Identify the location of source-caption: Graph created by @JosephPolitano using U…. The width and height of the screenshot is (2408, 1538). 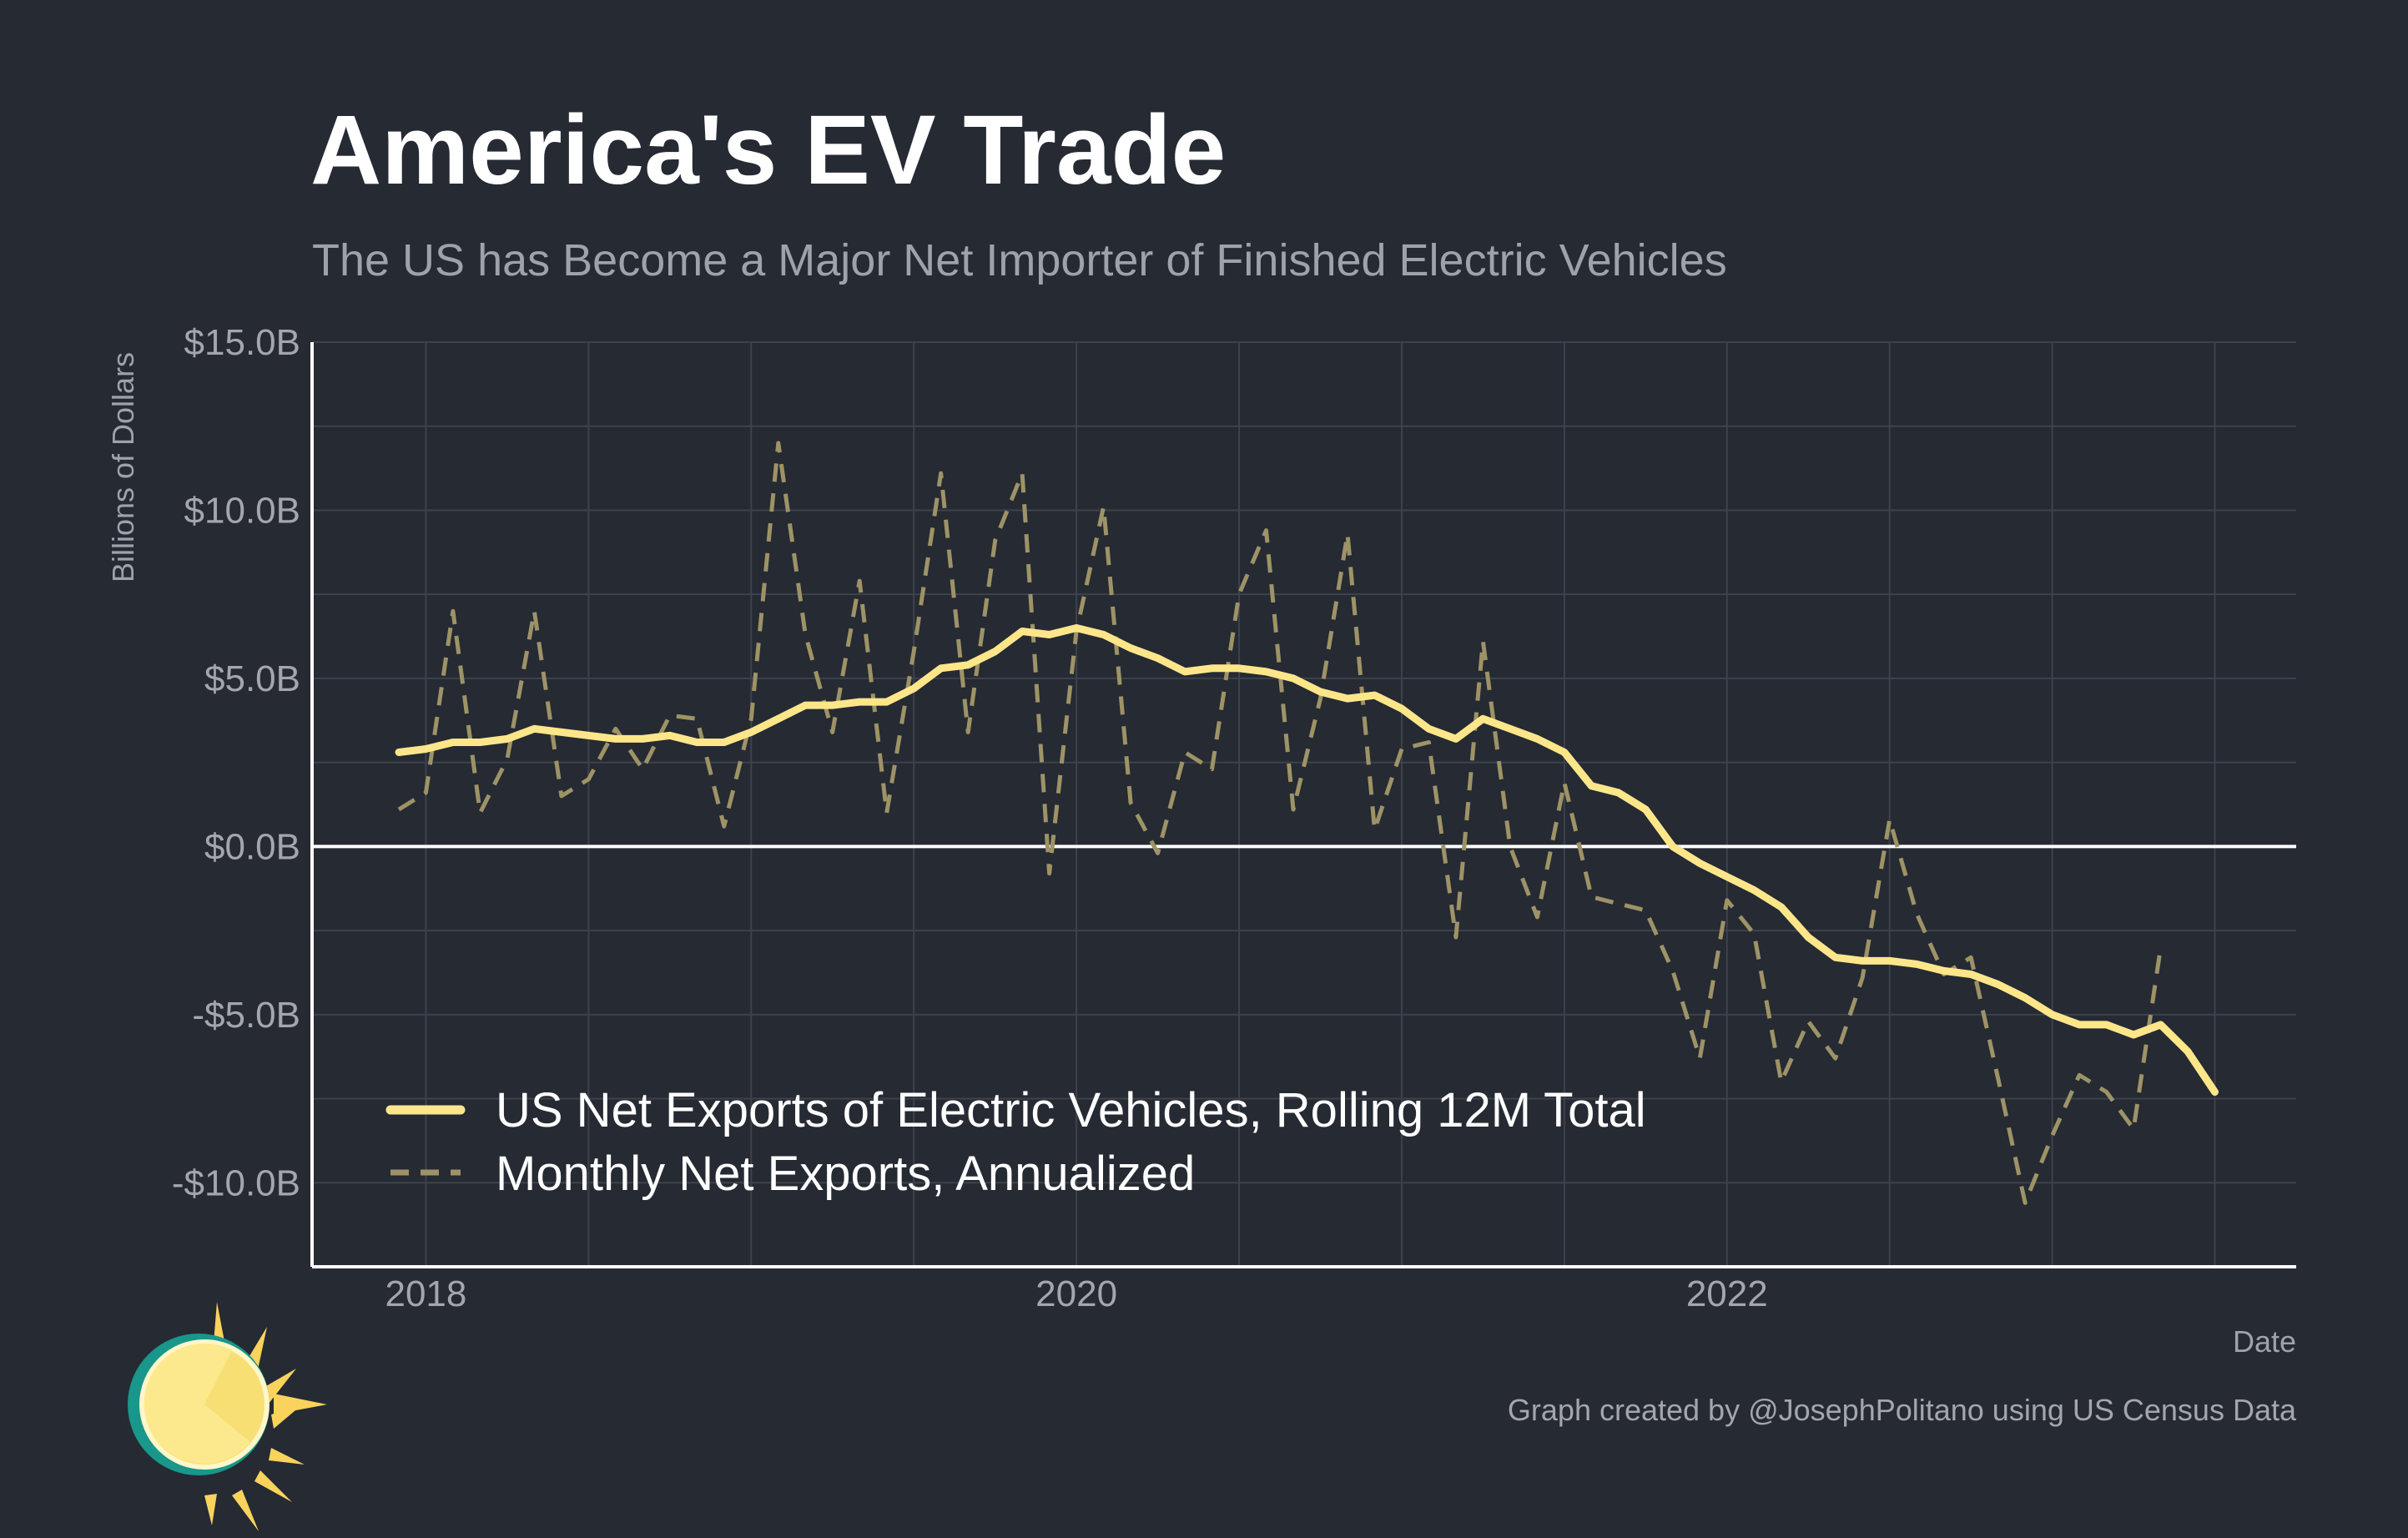
(1902, 1410).